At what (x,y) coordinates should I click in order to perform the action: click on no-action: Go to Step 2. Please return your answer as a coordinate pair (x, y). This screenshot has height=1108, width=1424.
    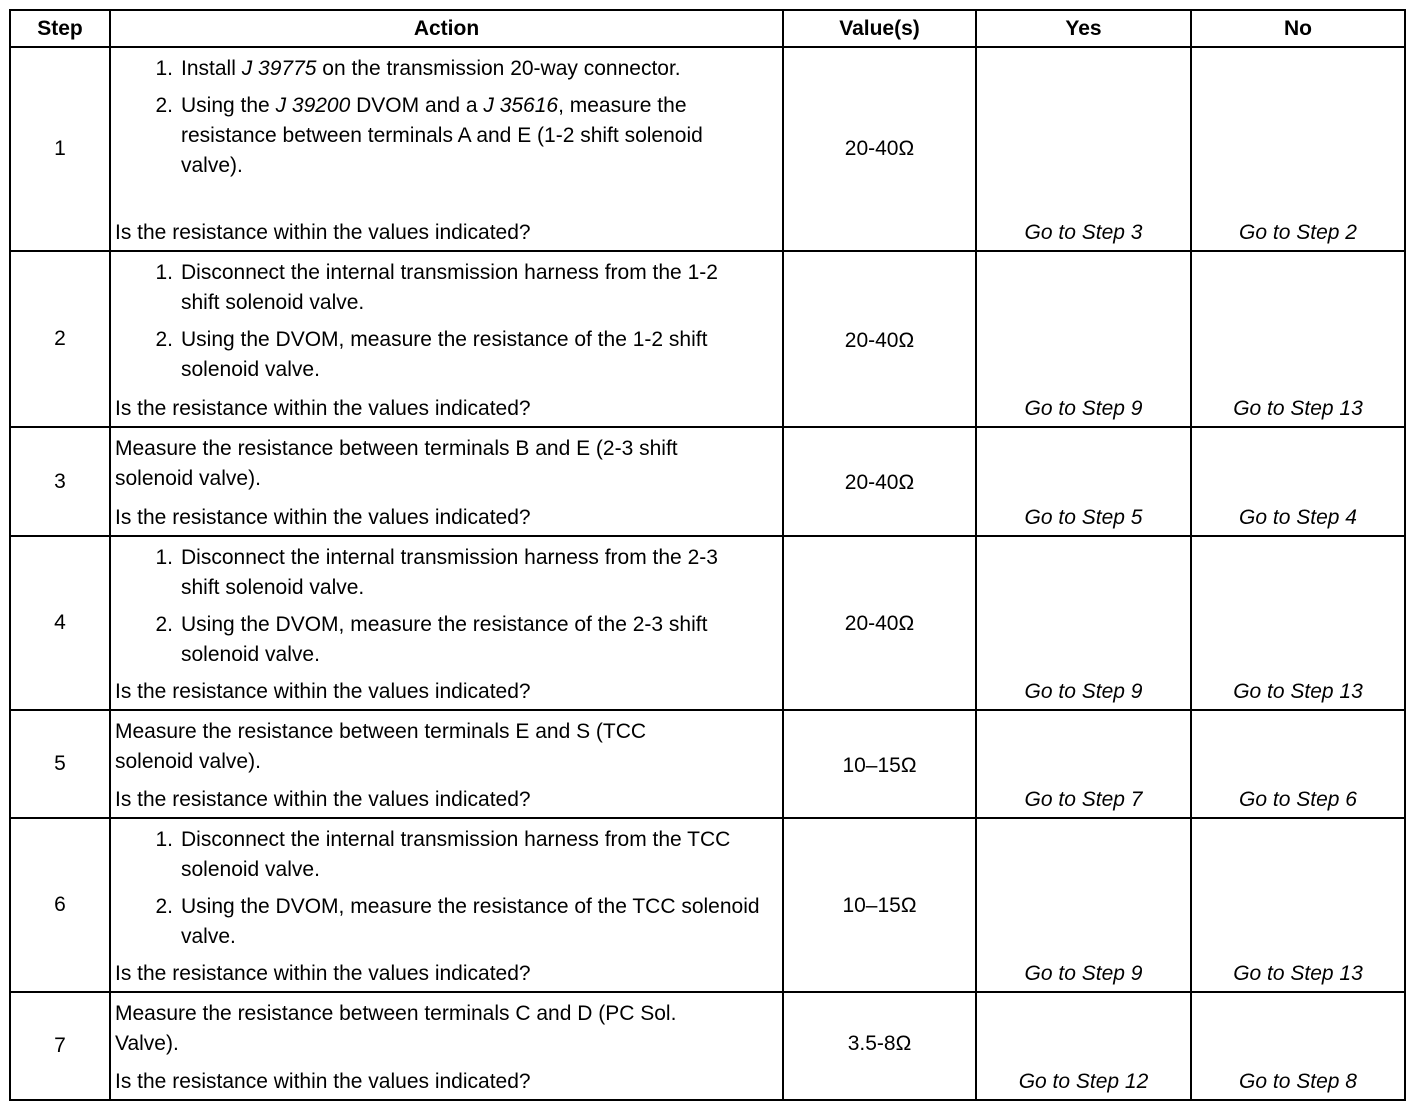
    Looking at the image, I should click on (1298, 149).